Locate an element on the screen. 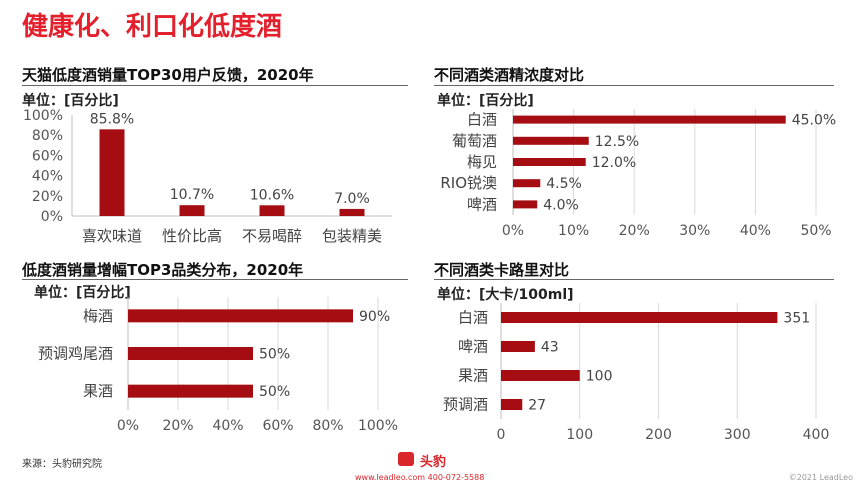  category-label: 预调酒 is located at coordinates (465, 405).